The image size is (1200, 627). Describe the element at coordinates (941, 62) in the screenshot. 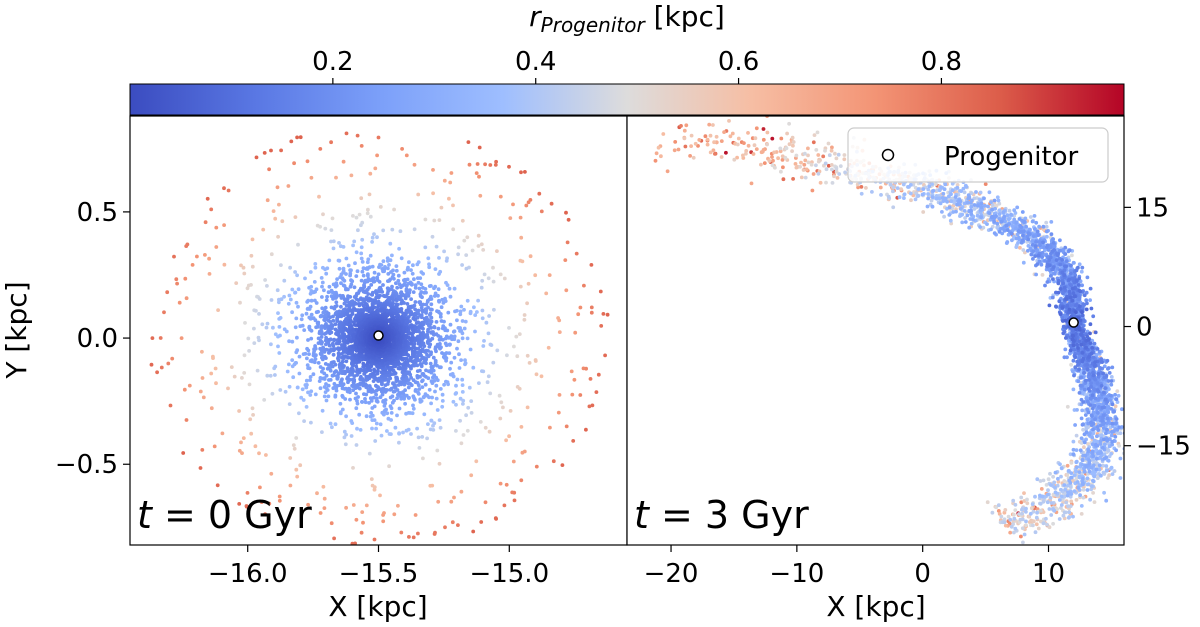

I see `colorbar-tick-label: 0.8` at that location.